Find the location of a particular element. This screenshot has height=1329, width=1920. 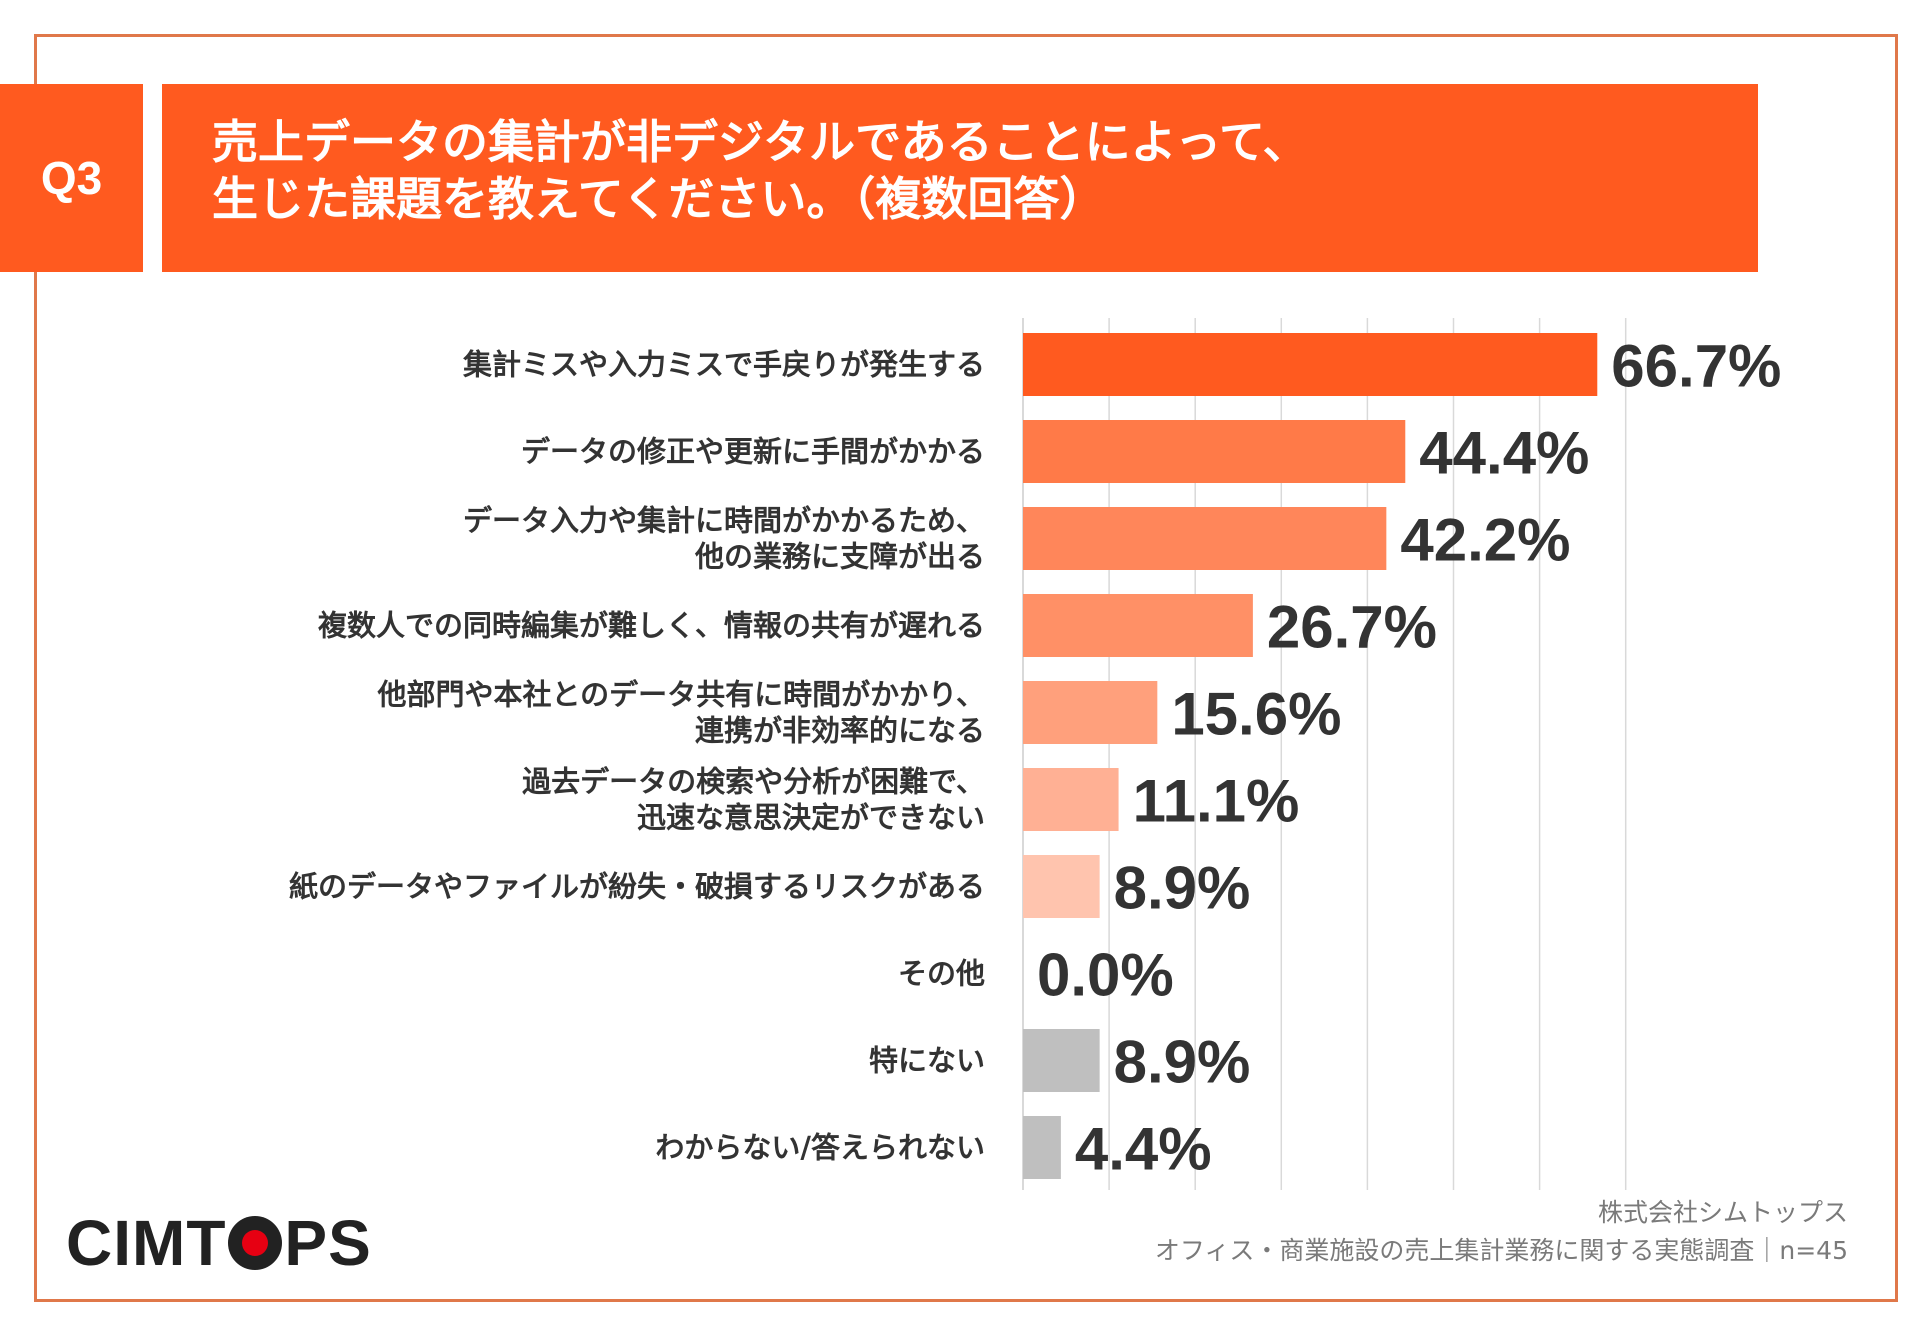

category-label-0-line-1: 集計ミスや入力ミスで手戻りが発生する is located at coordinates (723, 365).